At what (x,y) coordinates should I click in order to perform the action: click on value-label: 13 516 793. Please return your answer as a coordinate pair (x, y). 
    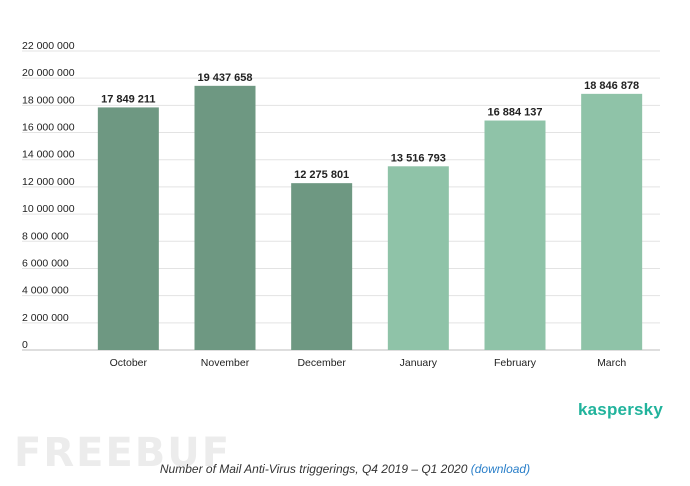
    Looking at the image, I should click on (418, 158).